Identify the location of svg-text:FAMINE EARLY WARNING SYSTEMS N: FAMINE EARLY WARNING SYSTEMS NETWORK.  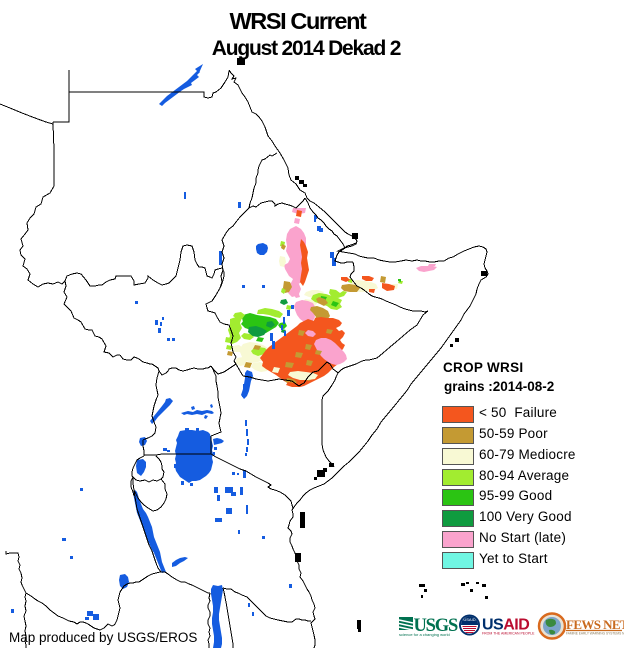
(595, 634).